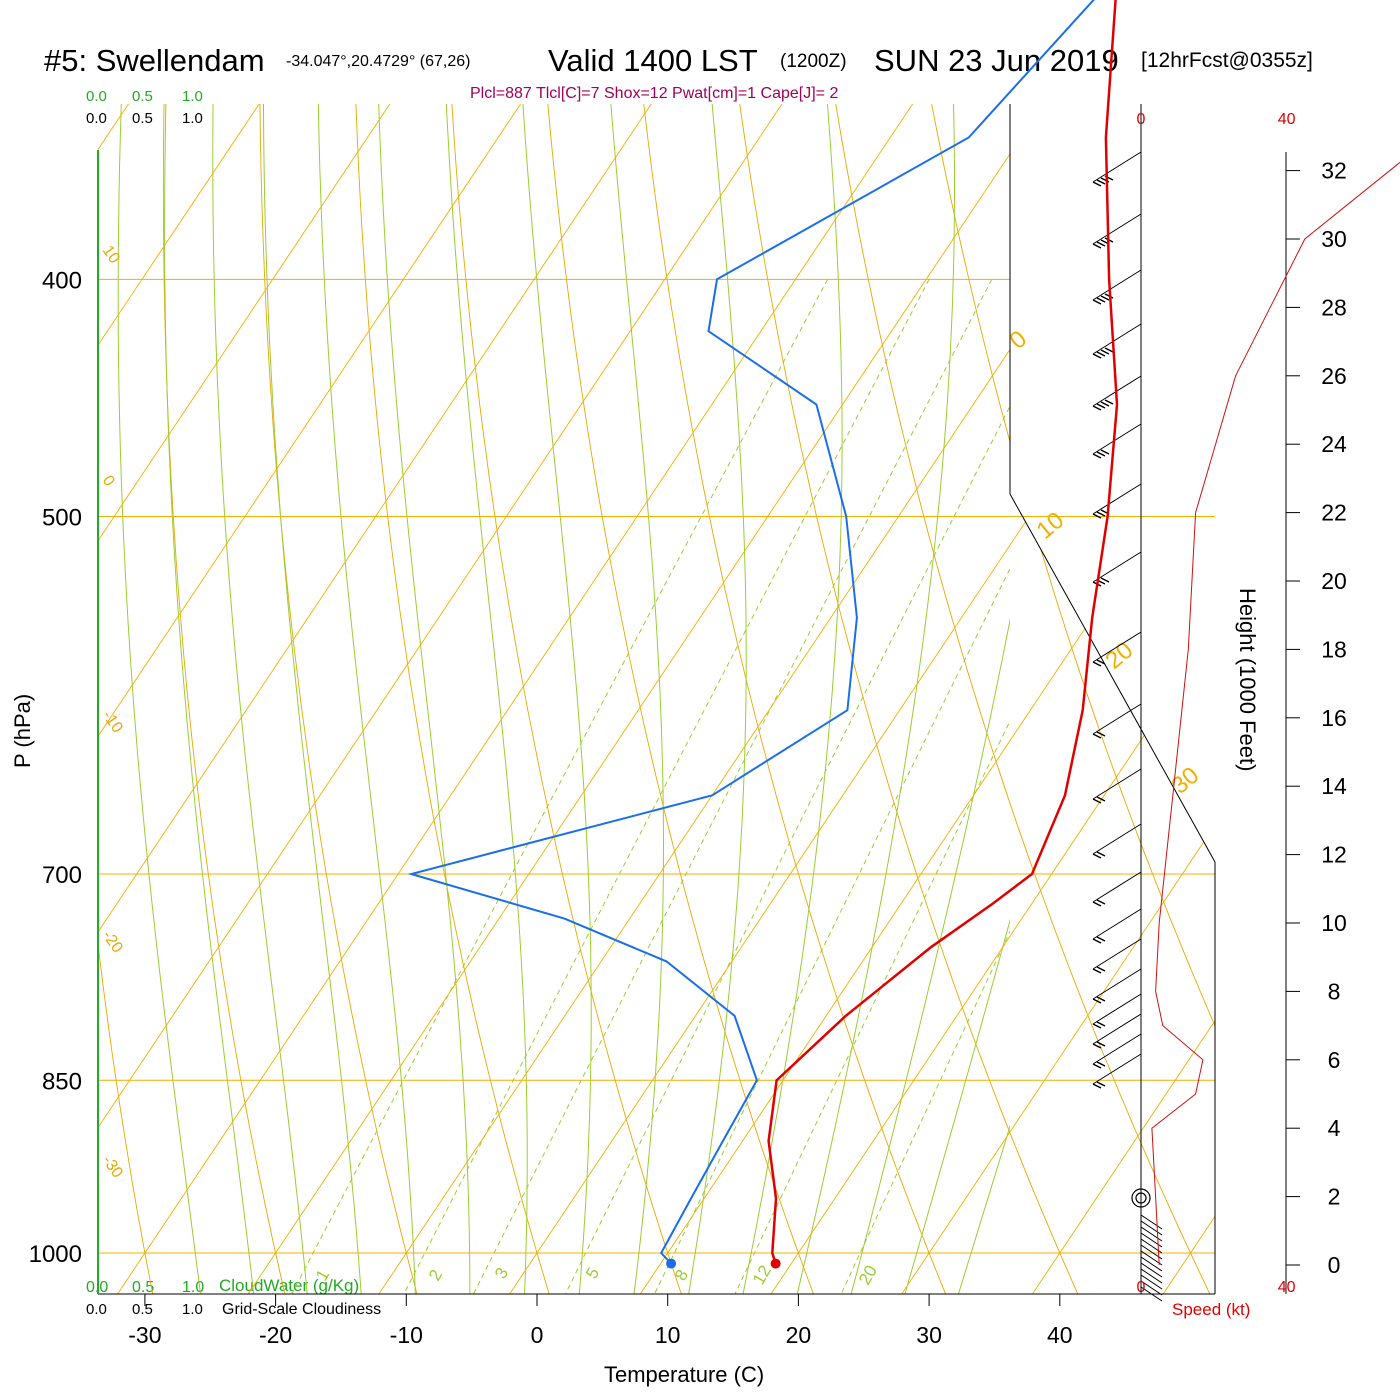  I want to click on wind-speed-profile, so click(1275, 713).